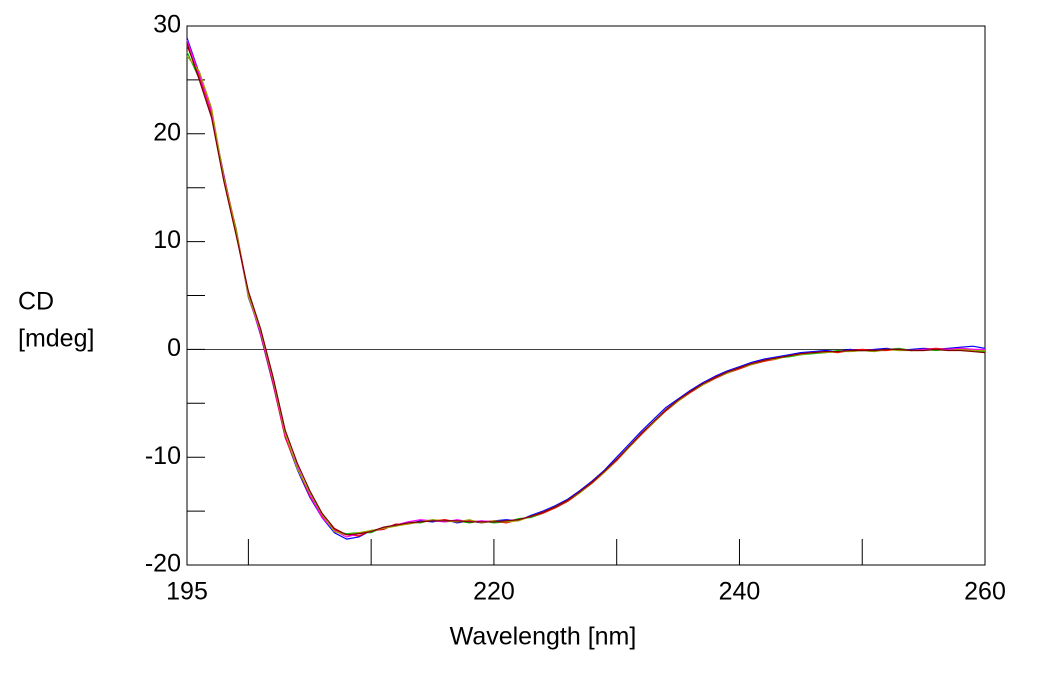 Image resolution: width=1043 pixels, height=674 pixels. Describe the element at coordinates (163, 564) in the screenshot. I see `y-tick-label: -20` at that location.